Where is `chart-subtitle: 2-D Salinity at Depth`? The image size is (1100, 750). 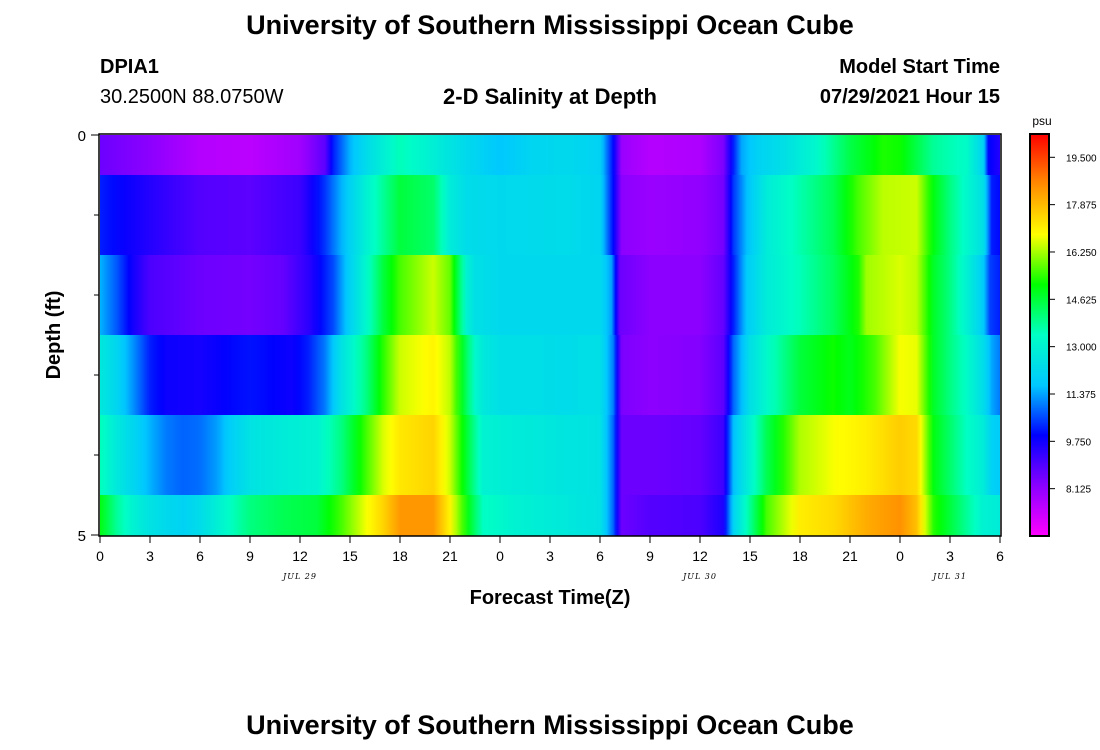
chart-subtitle: 2-D Salinity at Depth is located at coordinates (550, 96).